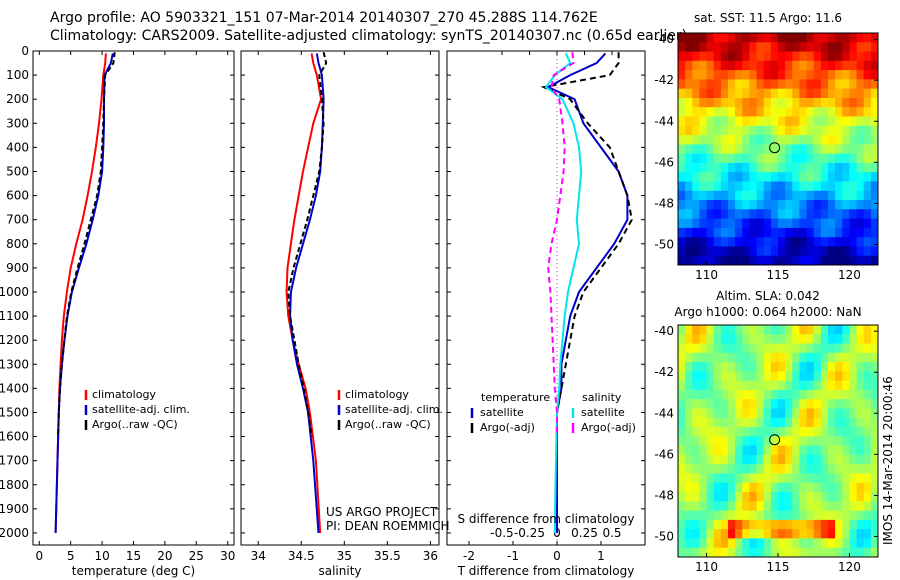  Describe the element at coordinates (14, 412) in the screenshot. I see `depth-tick-label: 1500` at that location.